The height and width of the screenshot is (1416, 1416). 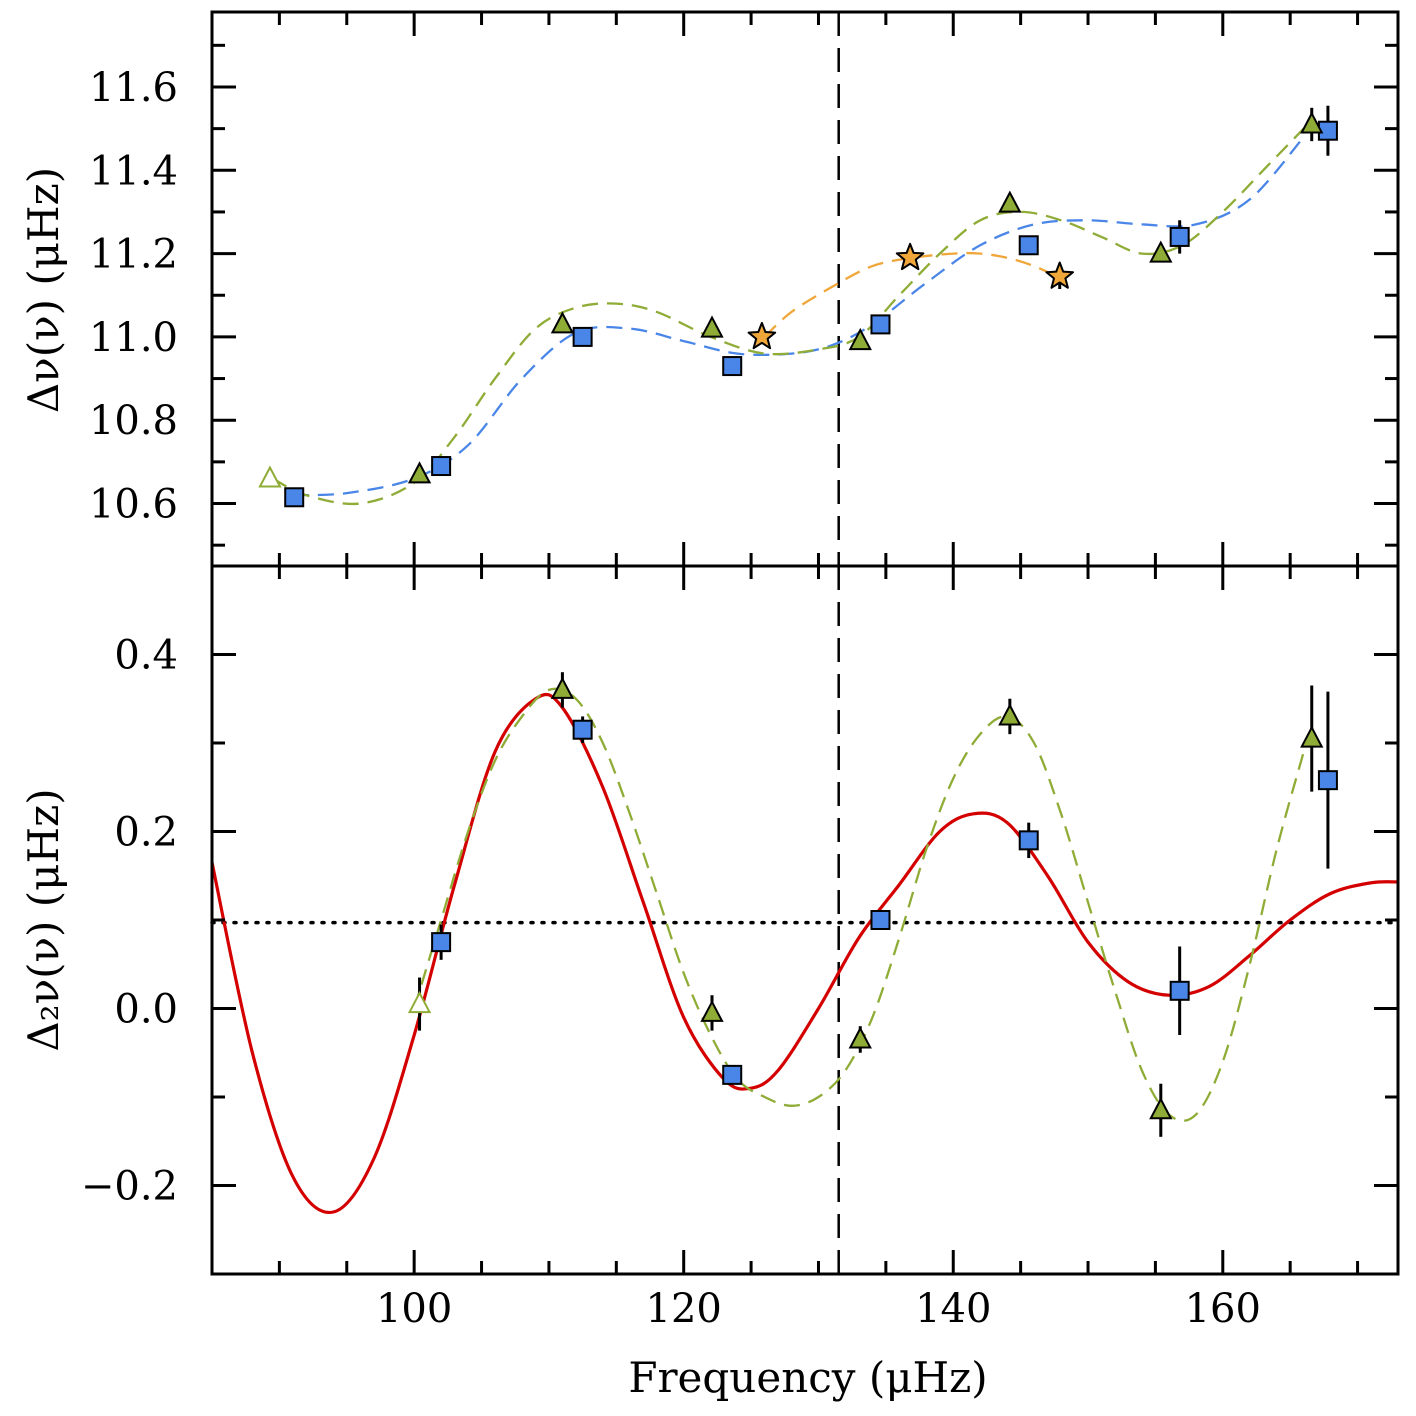 What do you see at coordinates (146, 833) in the screenshot?
I see `bottom-y-tick-label-2: 0.2` at bounding box center [146, 833].